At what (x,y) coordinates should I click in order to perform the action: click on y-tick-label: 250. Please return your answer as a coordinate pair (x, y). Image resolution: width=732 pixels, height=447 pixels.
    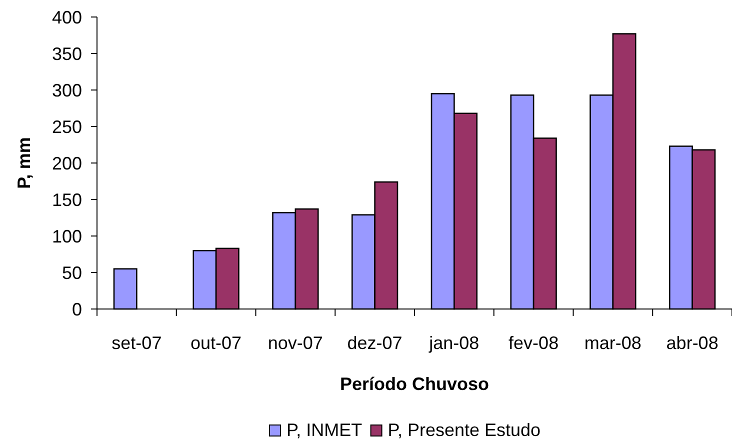
    Looking at the image, I should click on (67, 126).